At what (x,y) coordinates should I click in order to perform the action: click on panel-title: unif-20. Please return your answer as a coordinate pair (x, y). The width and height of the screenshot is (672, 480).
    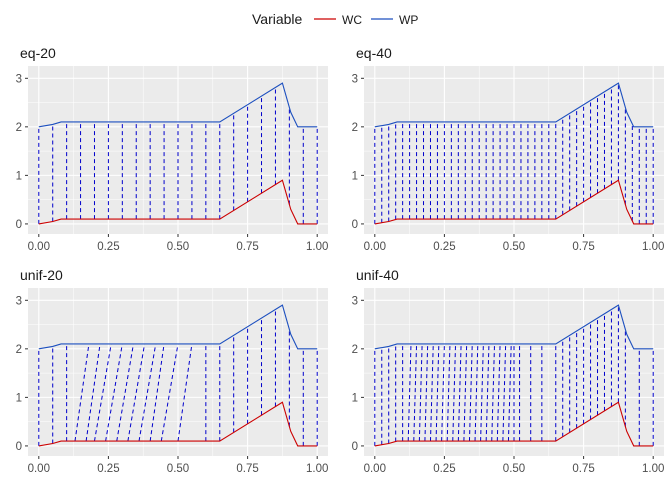
    Looking at the image, I should click on (41, 275).